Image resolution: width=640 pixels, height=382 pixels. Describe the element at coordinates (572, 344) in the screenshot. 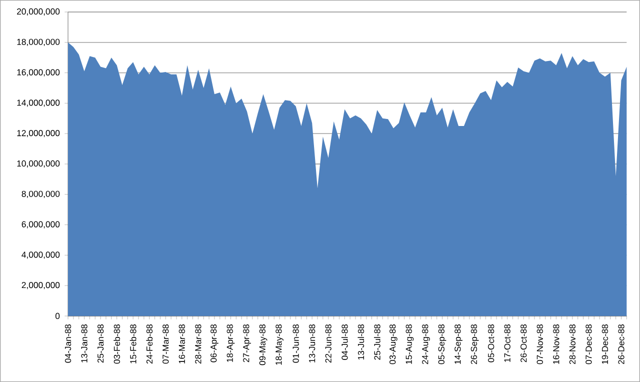

I see `x-tick-label: 28-Nov-88` at that location.